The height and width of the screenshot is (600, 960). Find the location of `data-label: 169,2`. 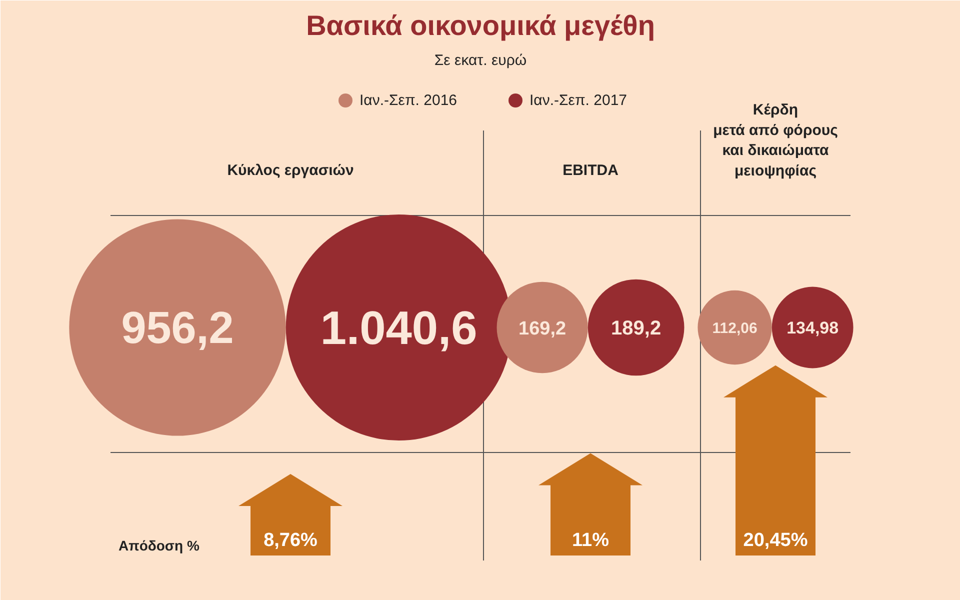

data-label: 169,2 is located at coordinates (542, 329).